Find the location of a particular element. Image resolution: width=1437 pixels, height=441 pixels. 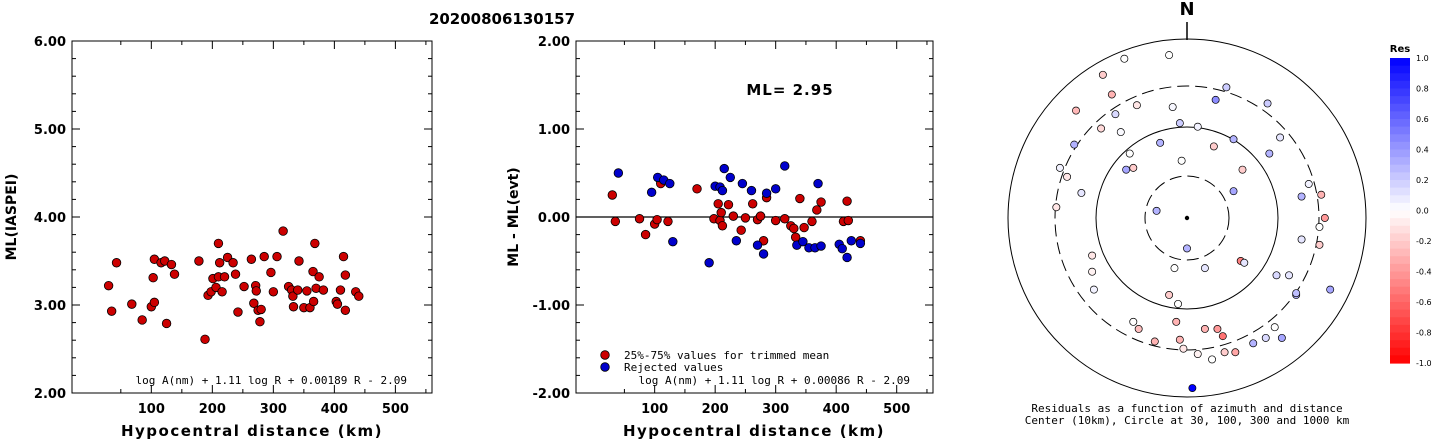

colorbar-tick-label: 0.4 is located at coordinates (1422, 150).